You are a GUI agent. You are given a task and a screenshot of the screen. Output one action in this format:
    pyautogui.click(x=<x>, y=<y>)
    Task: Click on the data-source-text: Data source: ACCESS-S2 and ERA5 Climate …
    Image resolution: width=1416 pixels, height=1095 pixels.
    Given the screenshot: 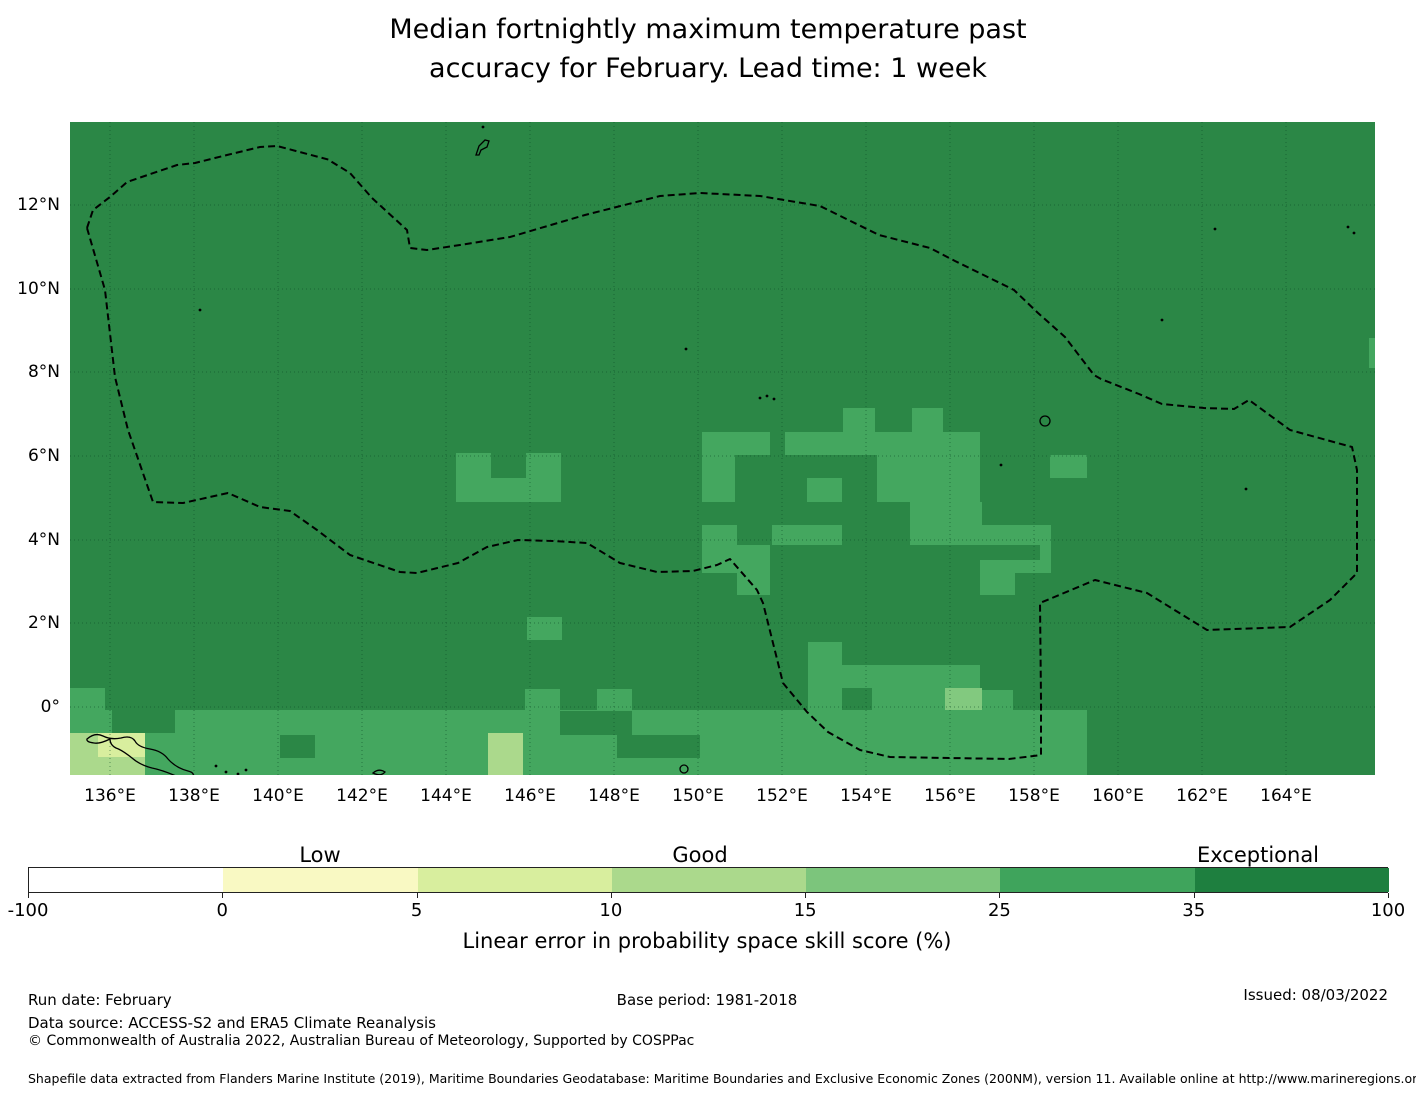 What is the action you would take?
    pyautogui.click(x=232, y=1023)
    